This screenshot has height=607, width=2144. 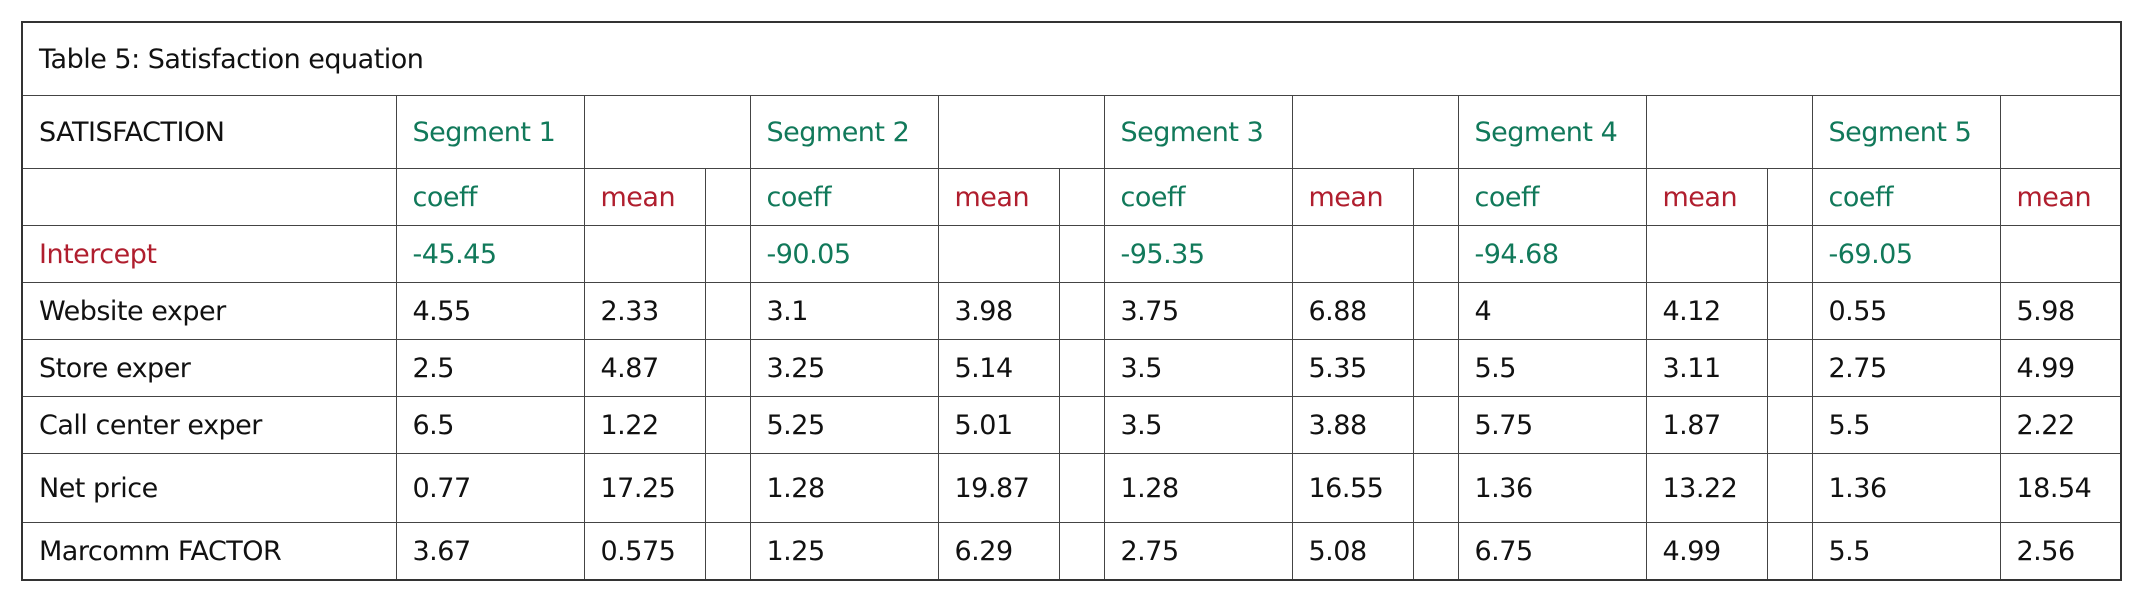 I want to click on segment-name: Segment 4, so click(x=1552, y=132).